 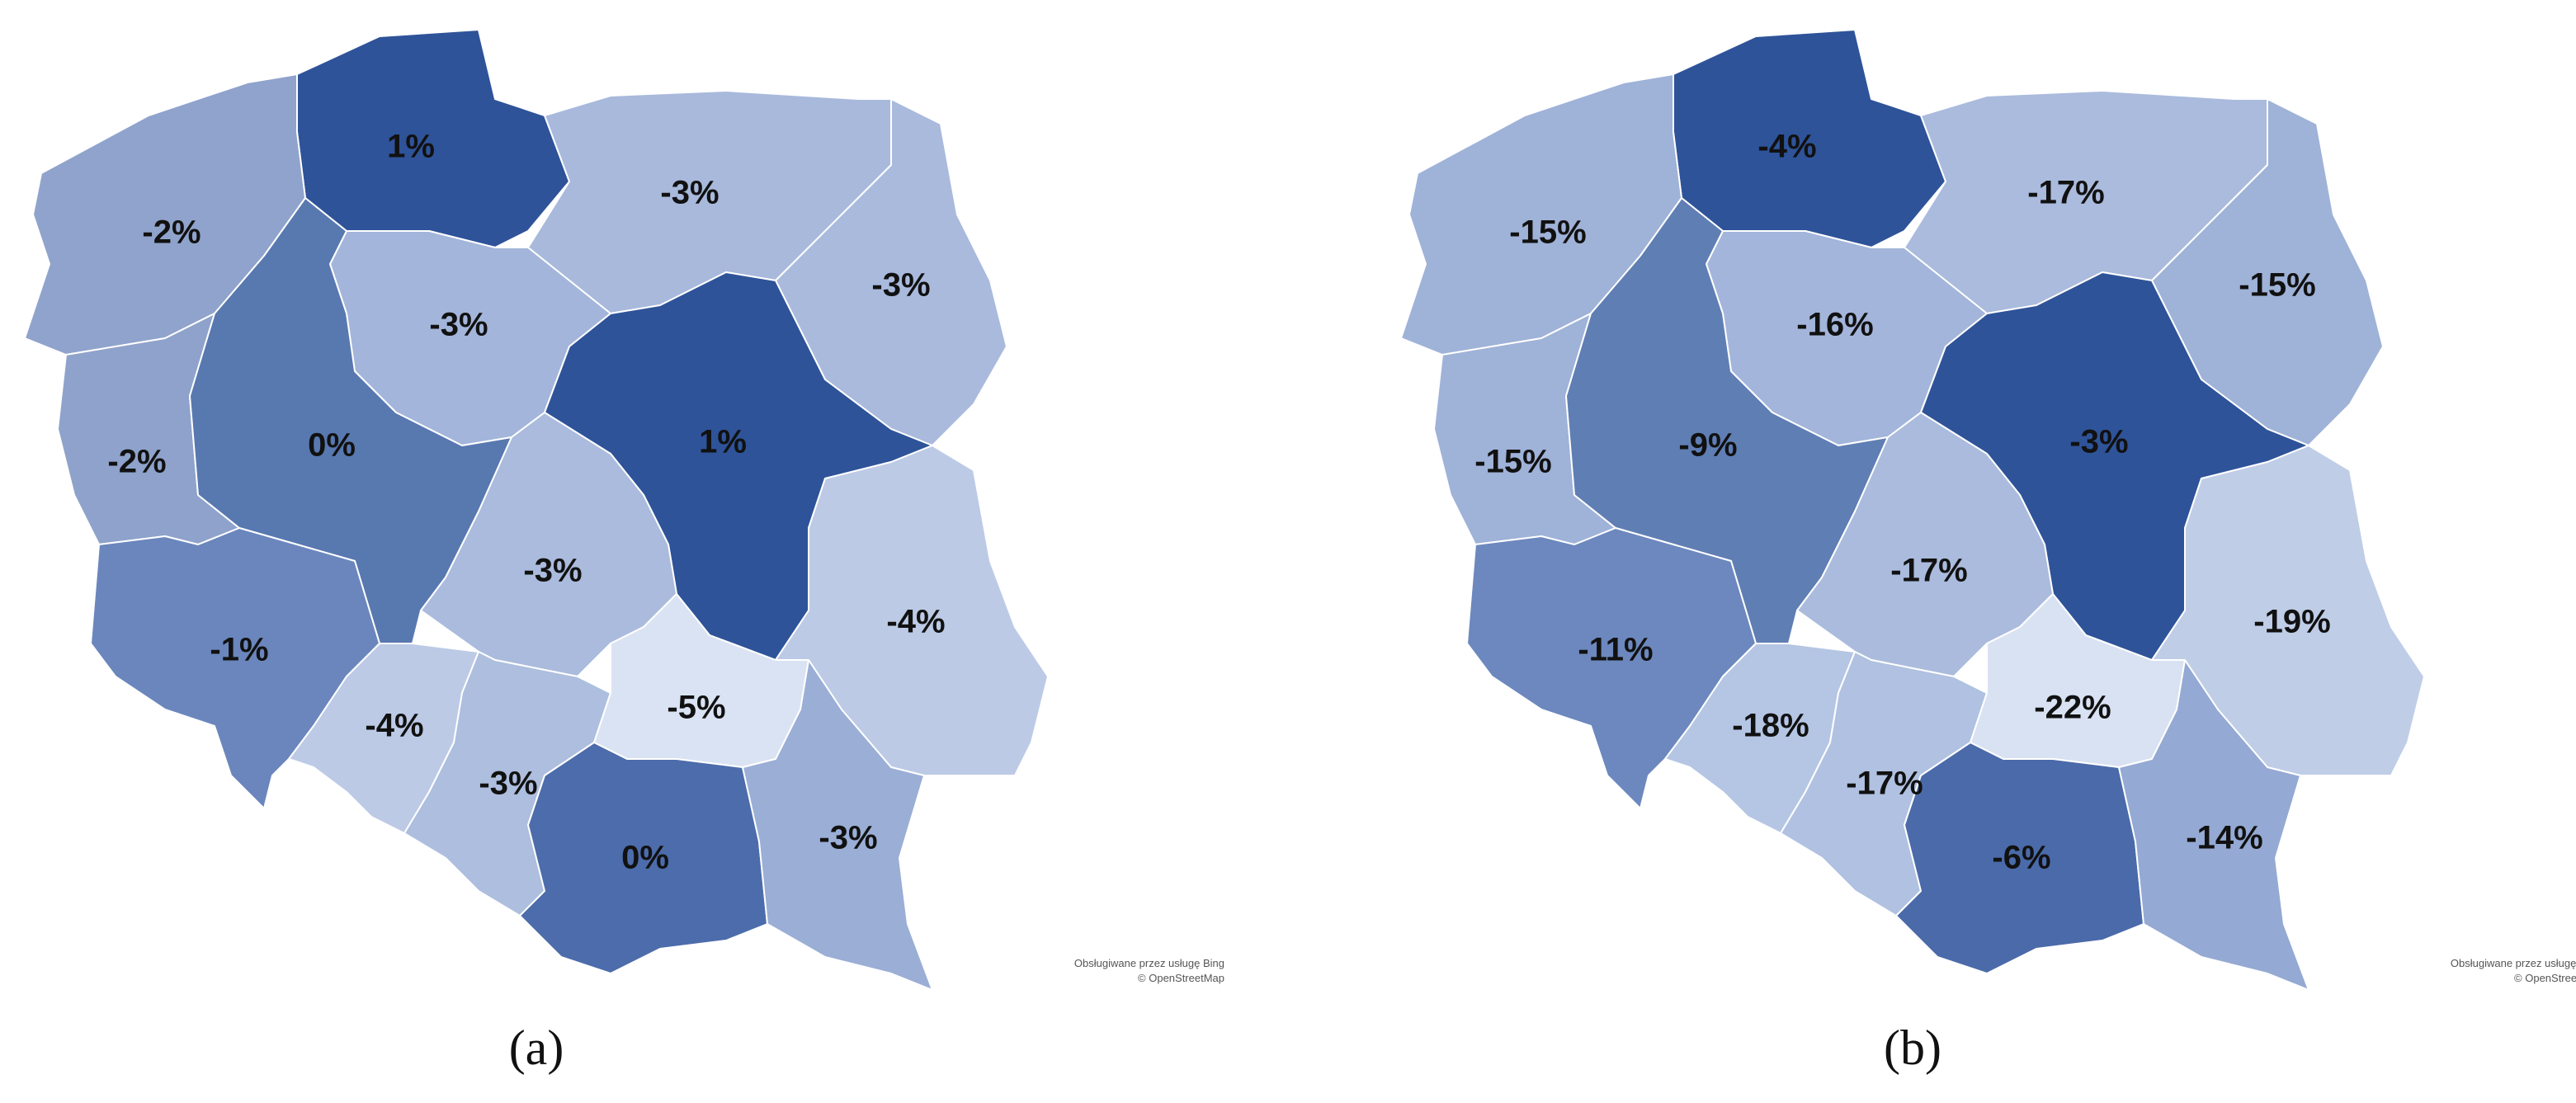 What do you see at coordinates (2224, 838) in the screenshot?
I see `region-label: -14%` at bounding box center [2224, 838].